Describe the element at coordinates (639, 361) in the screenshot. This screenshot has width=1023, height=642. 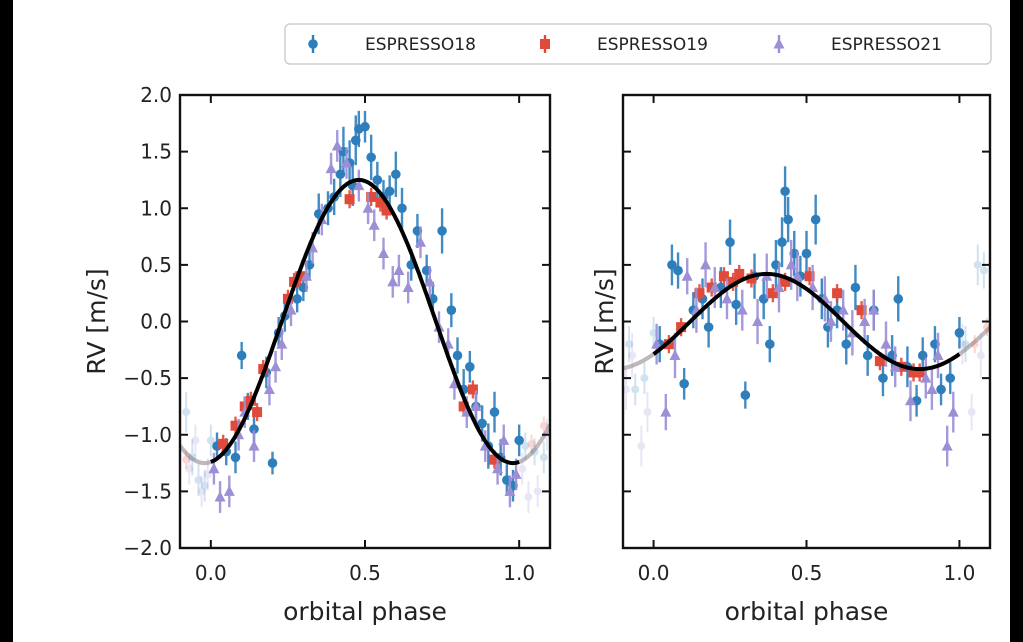
I see `model-curve-wrap-left` at that location.